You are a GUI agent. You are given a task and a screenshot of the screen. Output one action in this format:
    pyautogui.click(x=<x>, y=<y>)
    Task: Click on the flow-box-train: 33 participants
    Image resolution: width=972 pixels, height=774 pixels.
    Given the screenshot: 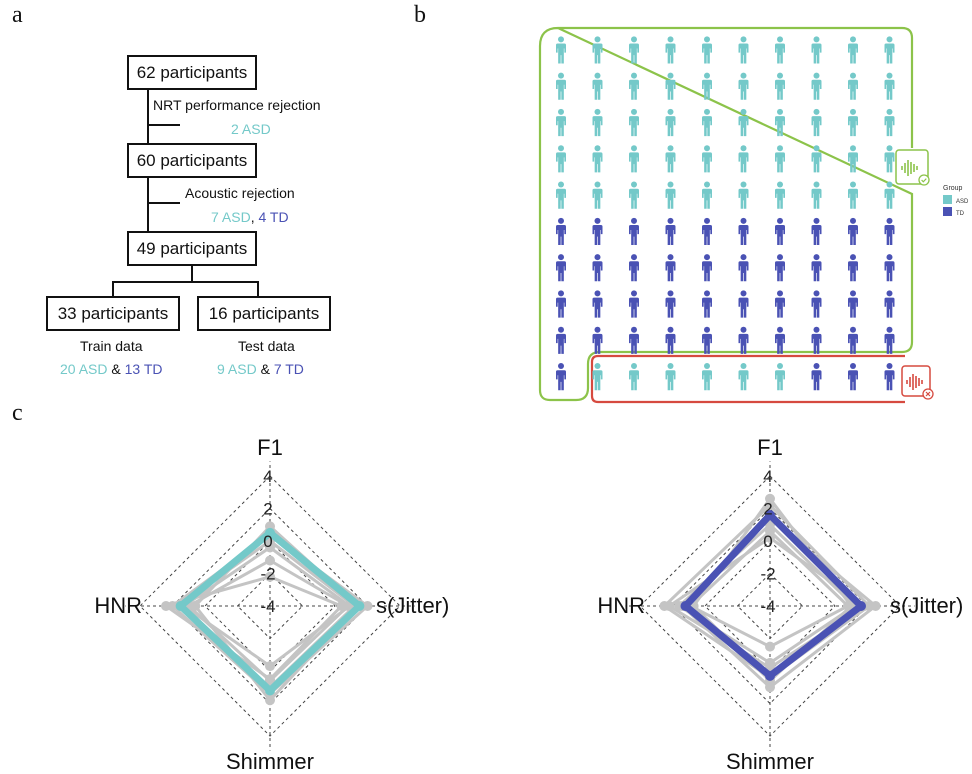 What is the action you would take?
    pyautogui.click(x=113, y=313)
    